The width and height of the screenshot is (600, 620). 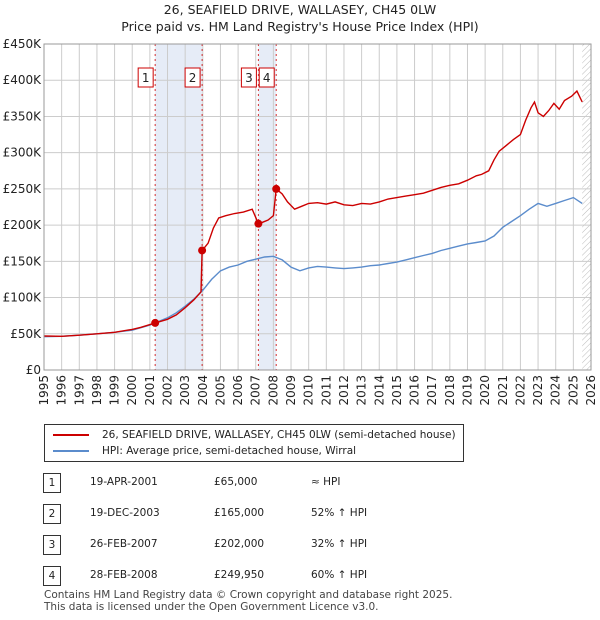 What do you see at coordinates (300, 576) in the screenshot?
I see `transaction-row: 4 28-FEB-2008 £249,950 60% ↑ HPI` at bounding box center [300, 576].